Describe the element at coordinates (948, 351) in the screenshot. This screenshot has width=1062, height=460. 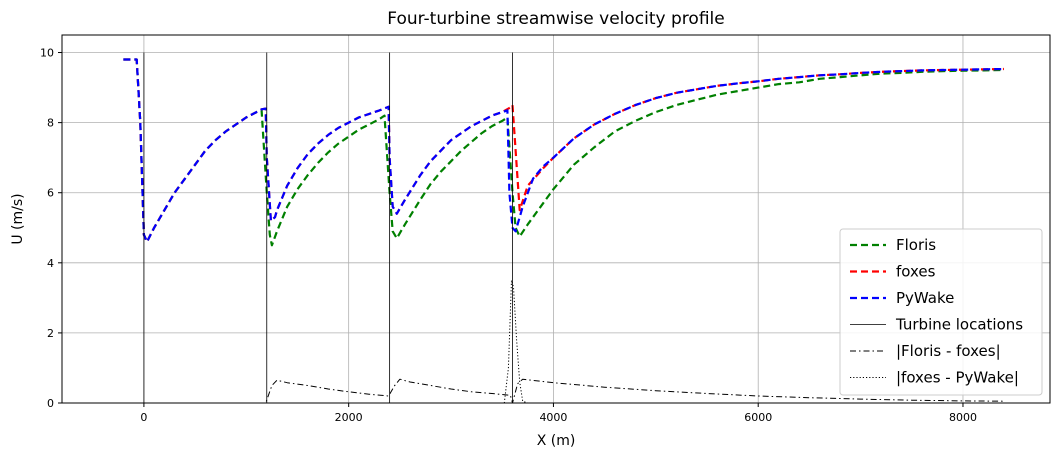
I see `legend-label-floris-foxes: |Floris - foxes|` at that location.